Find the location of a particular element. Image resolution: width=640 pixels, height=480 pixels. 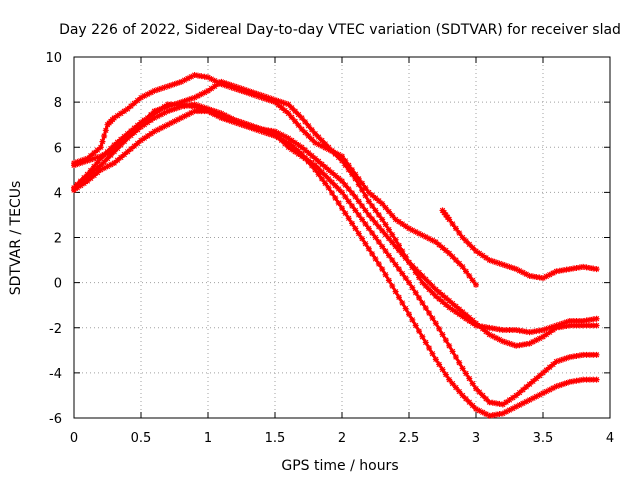

y-tick-label: -6 is located at coordinates (55, 419).